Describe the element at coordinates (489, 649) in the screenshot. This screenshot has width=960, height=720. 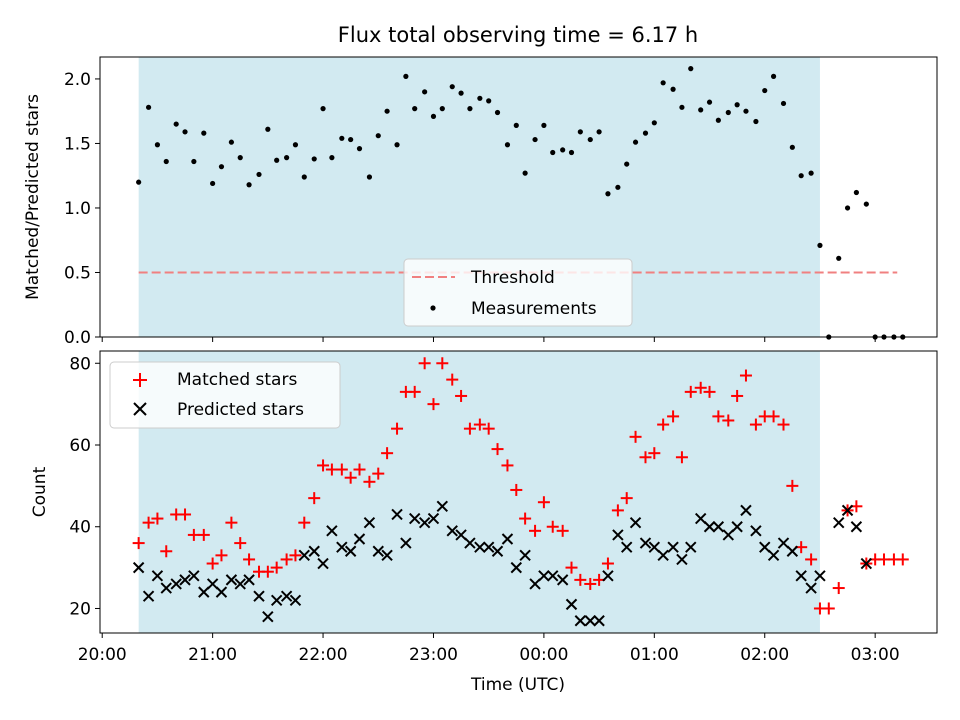
I see `bottom-x-ticks: 20:00 21:00 22:00 23:00 00:00 01:00 02:00 03:00` at that location.